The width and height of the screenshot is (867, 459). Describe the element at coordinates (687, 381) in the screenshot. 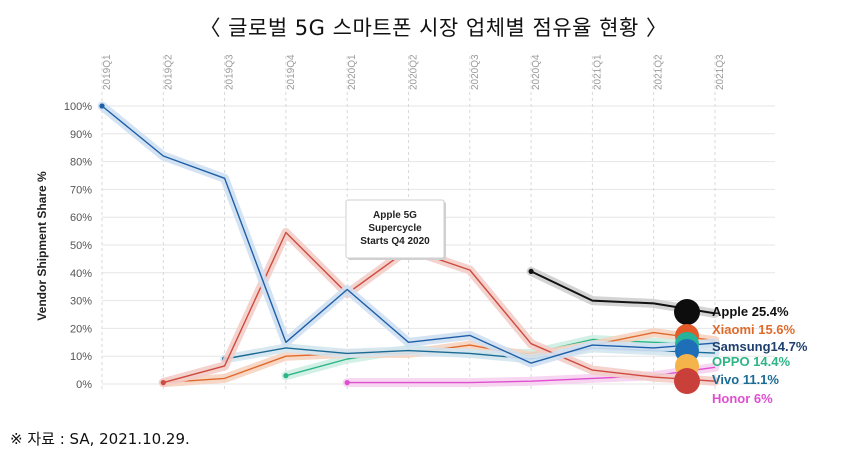

I see `end-bubble-huawei` at that location.